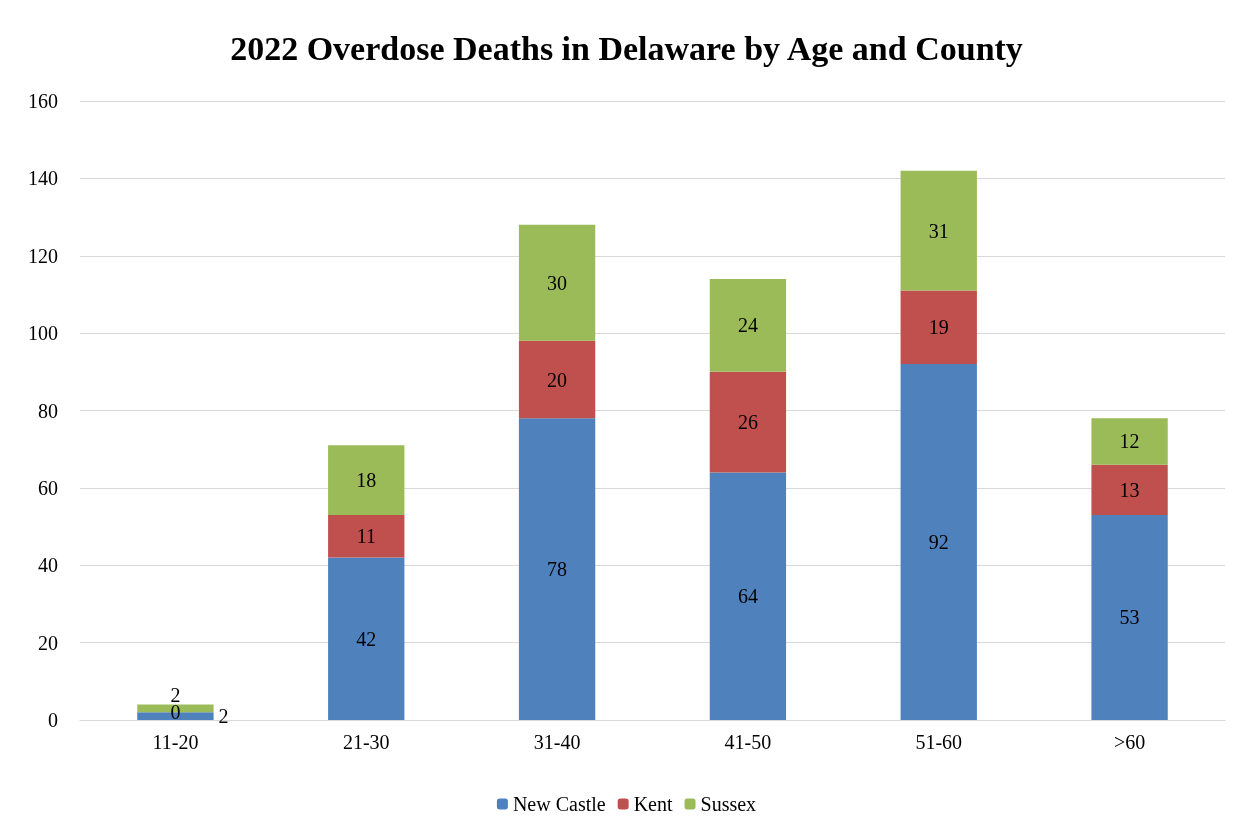  I want to click on data-label: 30, so click(557, 282).